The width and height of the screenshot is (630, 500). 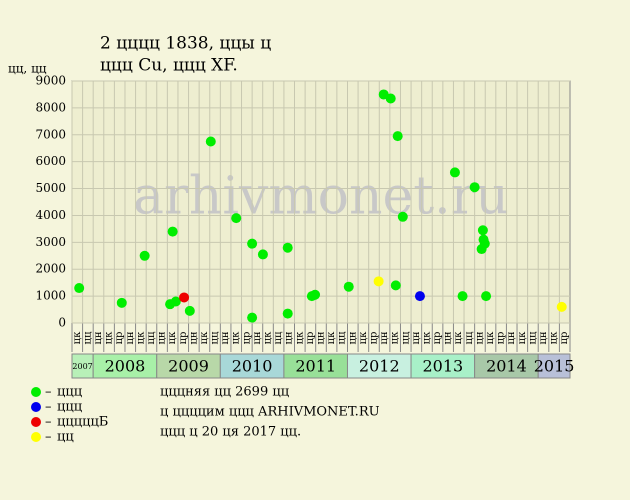 I want to click on y-tick-label: 5000, so click(x=50, y=188).